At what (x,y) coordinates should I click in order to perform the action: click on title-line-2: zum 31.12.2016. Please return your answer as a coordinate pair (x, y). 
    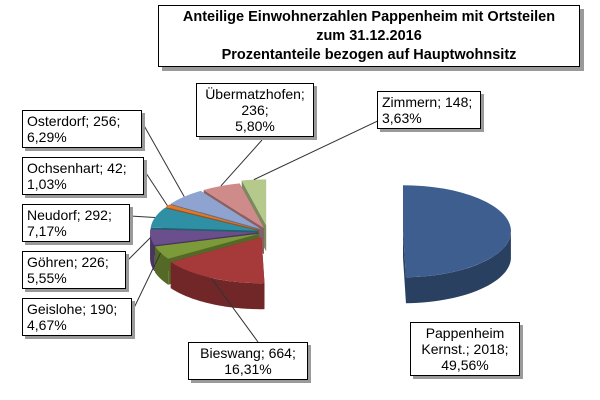
    Looking at the image, I should click on (369, 36).